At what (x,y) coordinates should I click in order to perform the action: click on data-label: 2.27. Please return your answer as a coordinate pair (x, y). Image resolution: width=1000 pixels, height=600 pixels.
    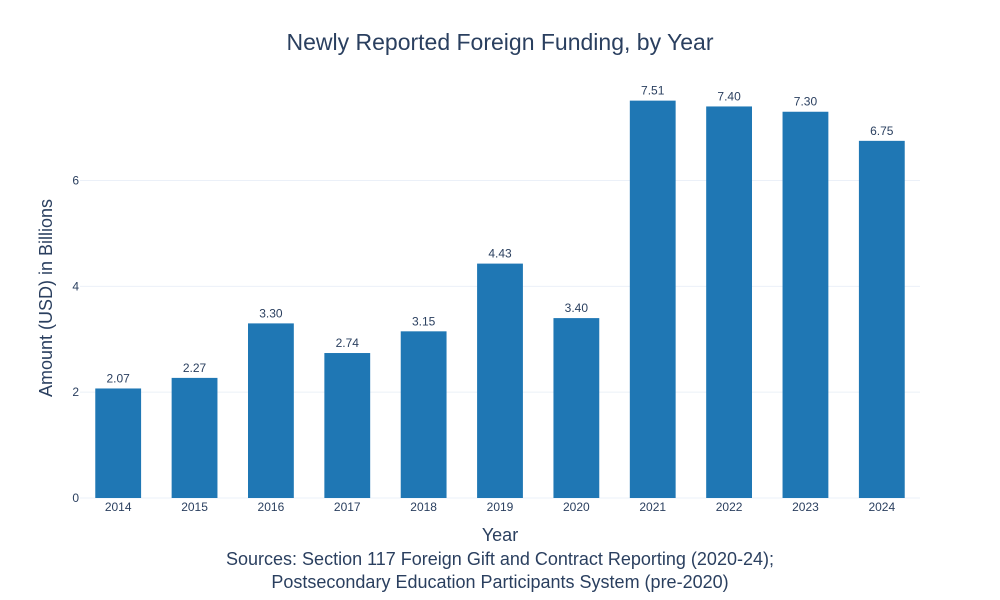
    Looking at the image, I should click on (195, 368).